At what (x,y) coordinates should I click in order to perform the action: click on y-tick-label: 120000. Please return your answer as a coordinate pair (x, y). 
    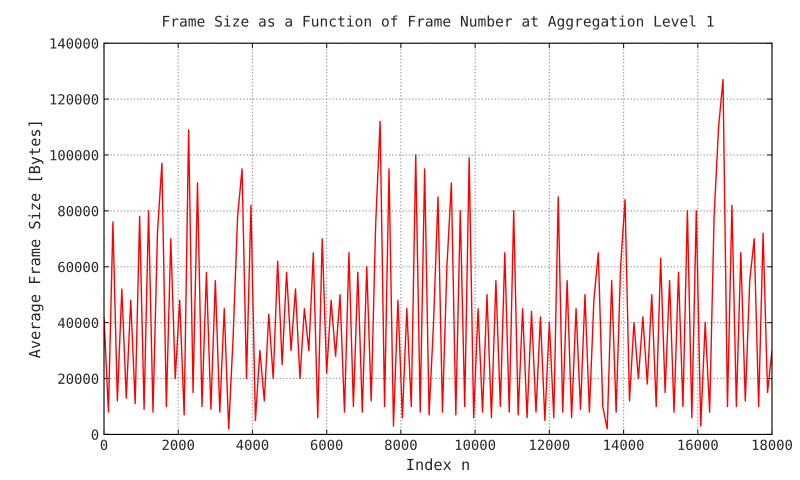
    Looking at the image, I should click on (74, 99).